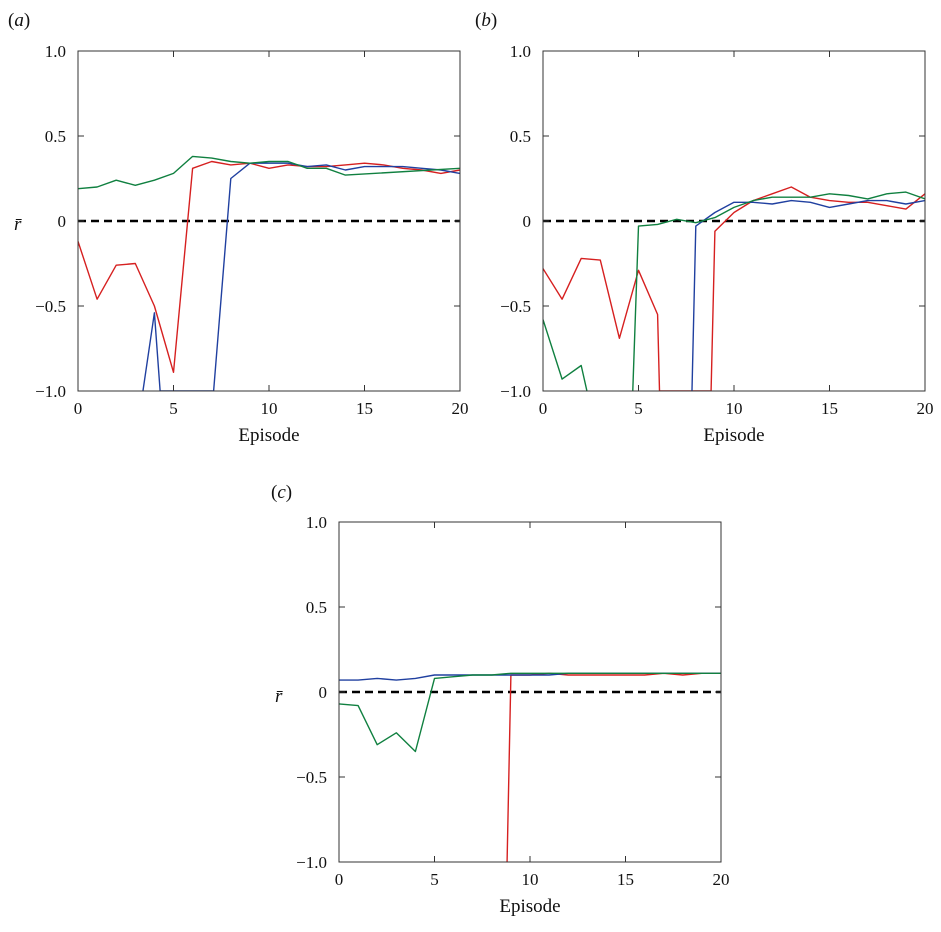  What do you see at coordinates (19, 20) in the screenshot?
I see `panel-label: (a)` at bounding box center [19, 20].